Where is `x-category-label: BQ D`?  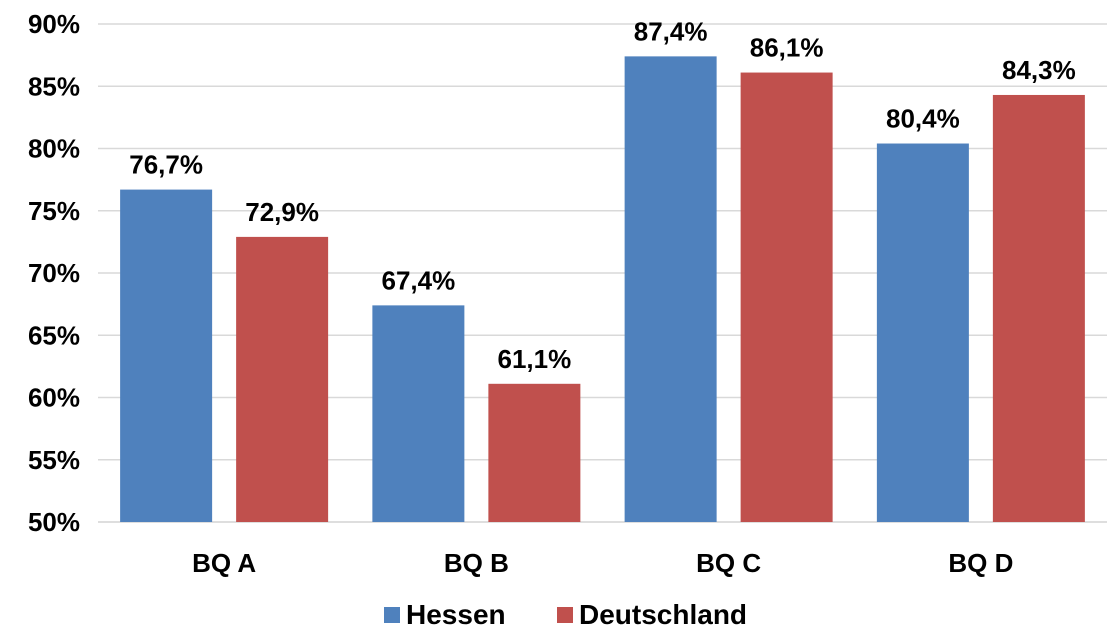
x-category-label: BQ D is located at coordinates (980, 563).